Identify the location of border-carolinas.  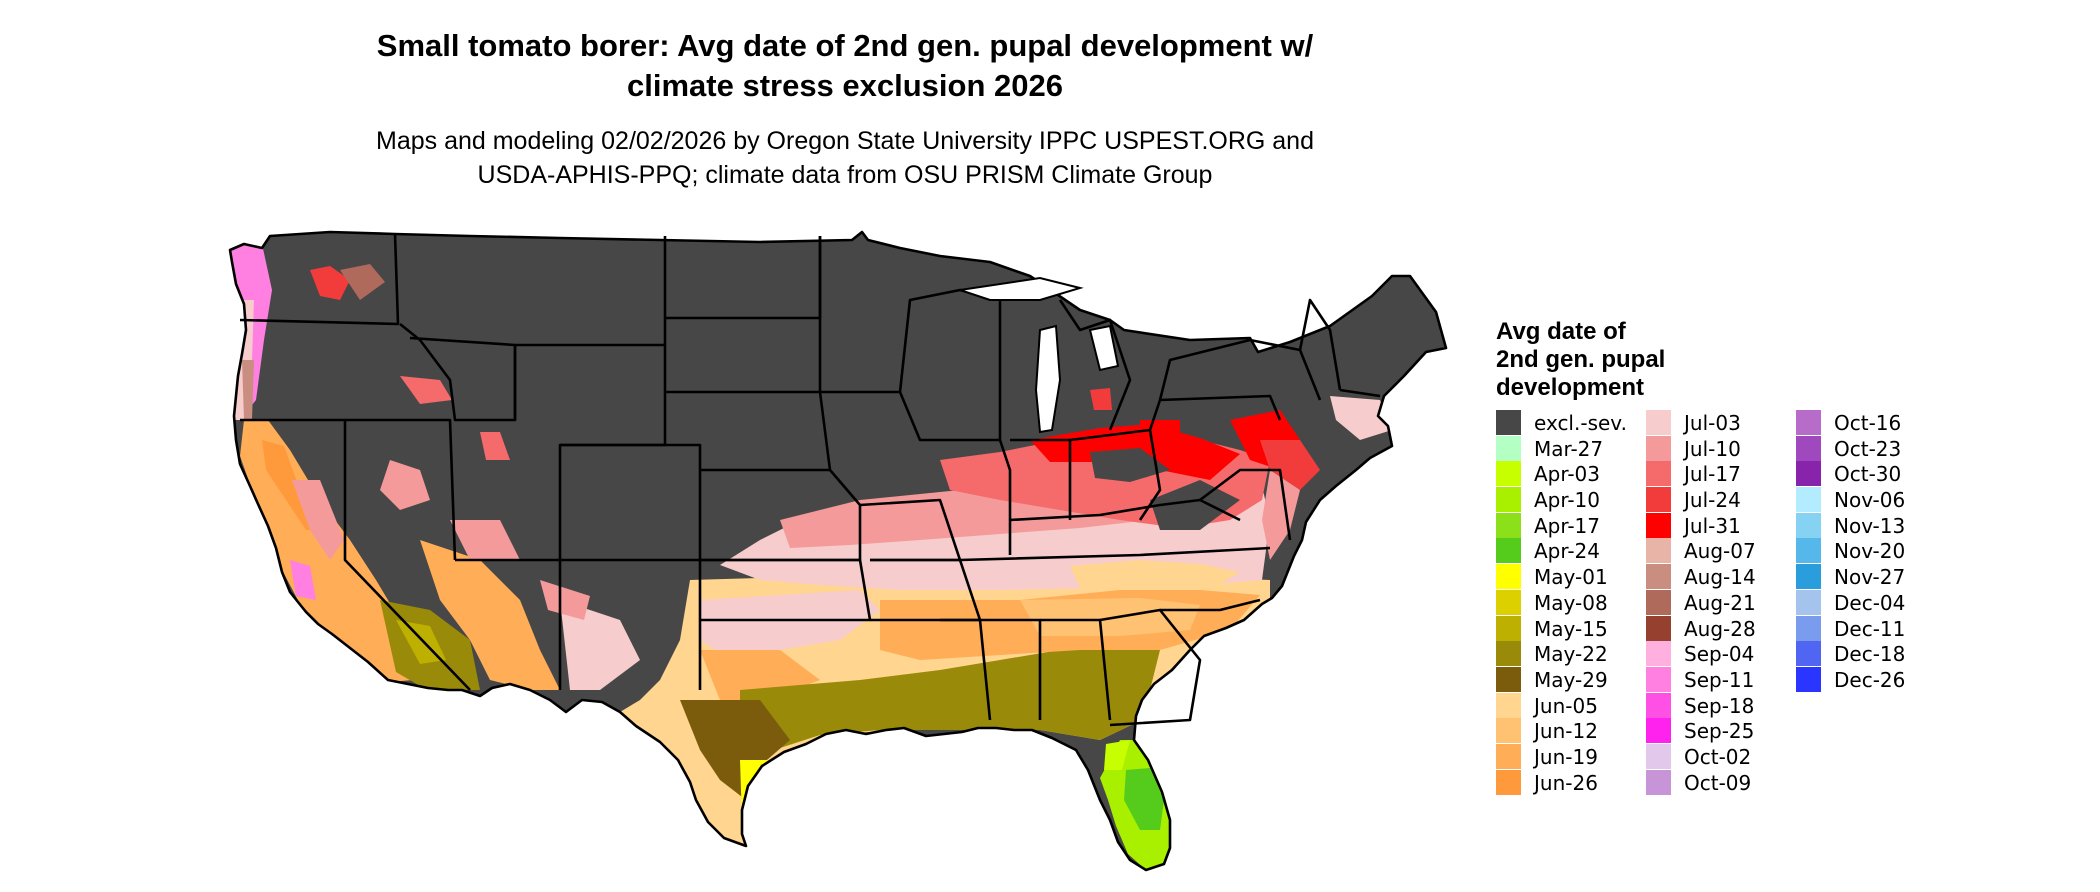
(1210, 605).